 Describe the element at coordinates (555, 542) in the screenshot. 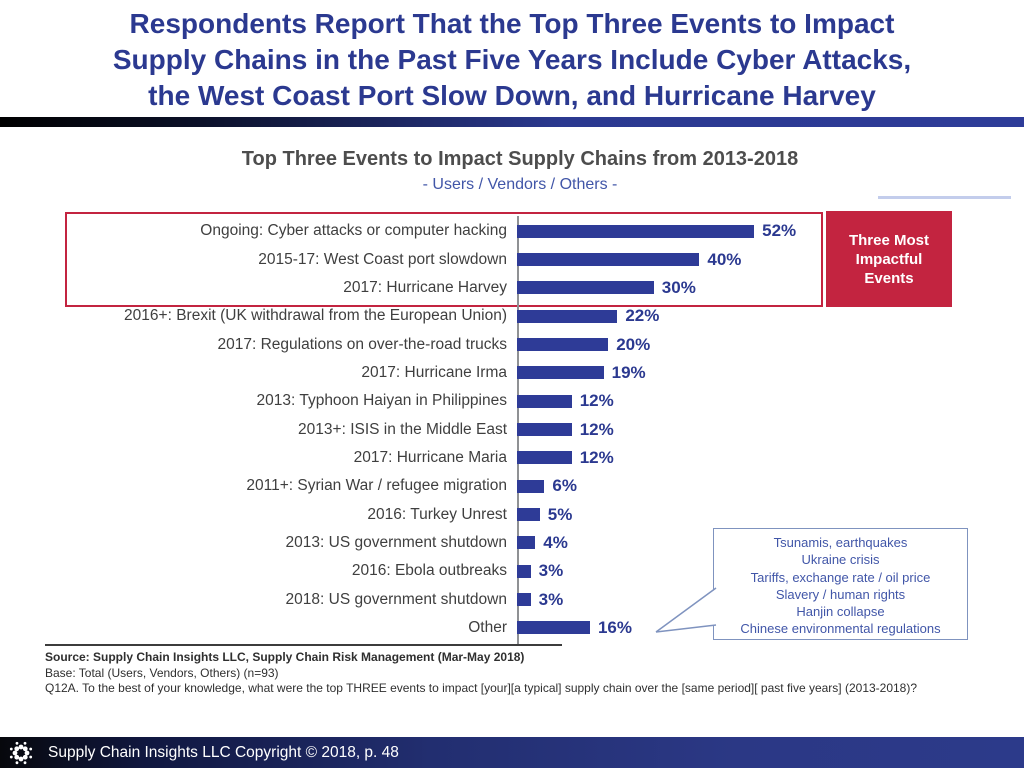

I see `bar-value: 4%` at that location.